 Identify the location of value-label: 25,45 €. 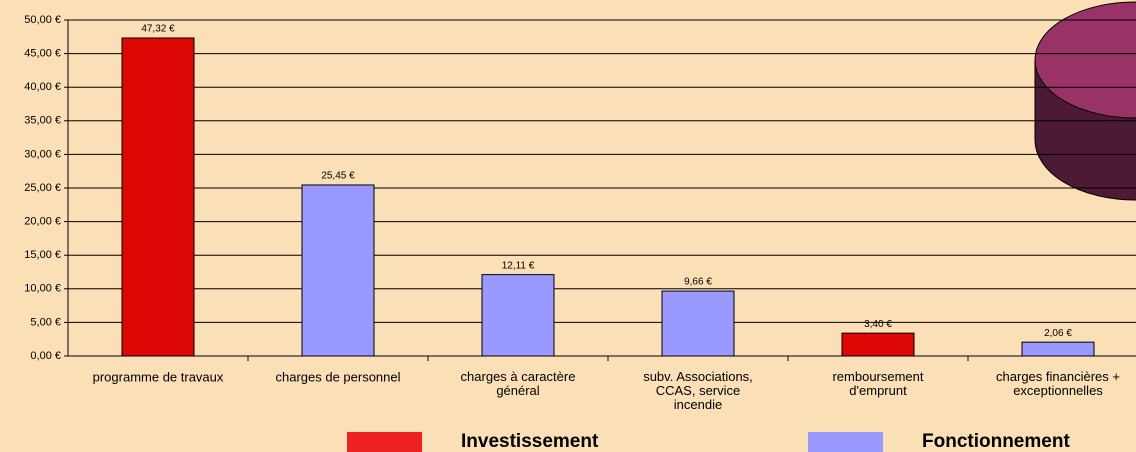
(338, 176).